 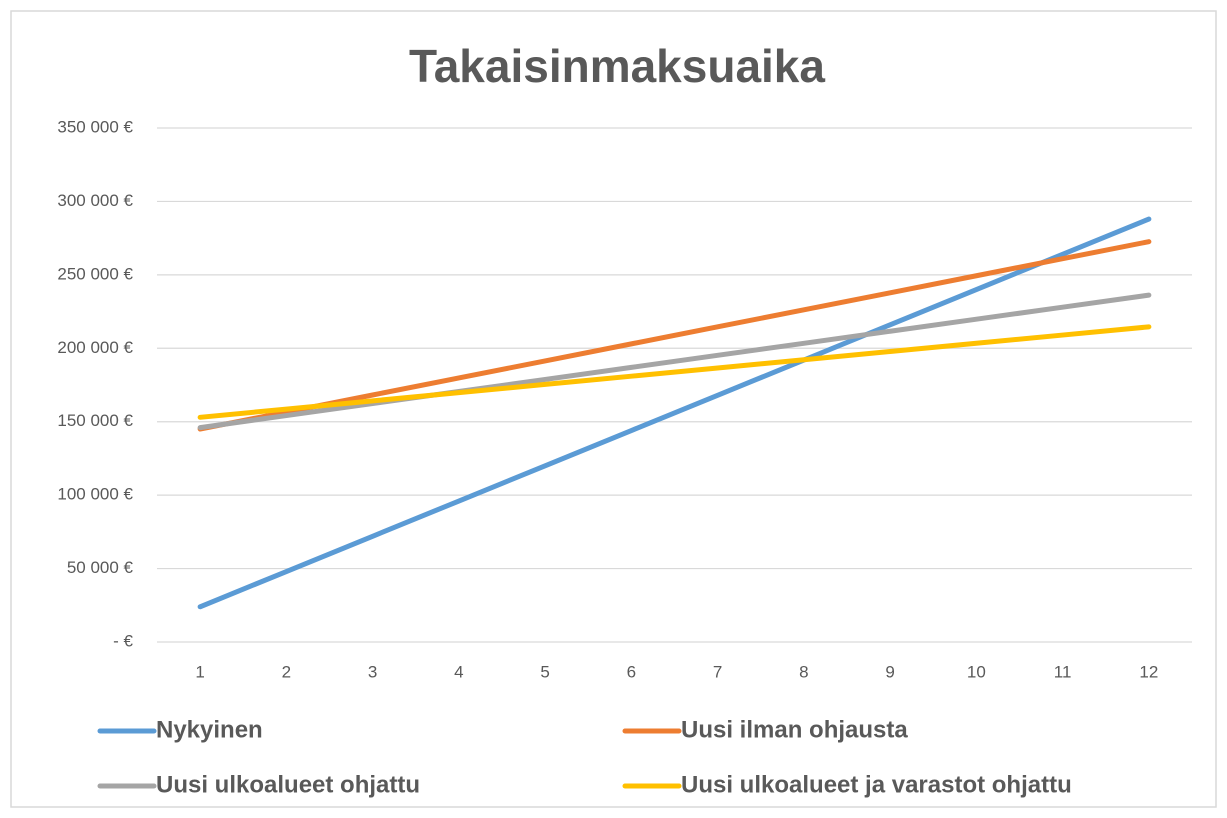 What do you see at coordinates (544, 671) in the screenshot?
I see `x-tick-label: 5` at bounding box center [544, 671].